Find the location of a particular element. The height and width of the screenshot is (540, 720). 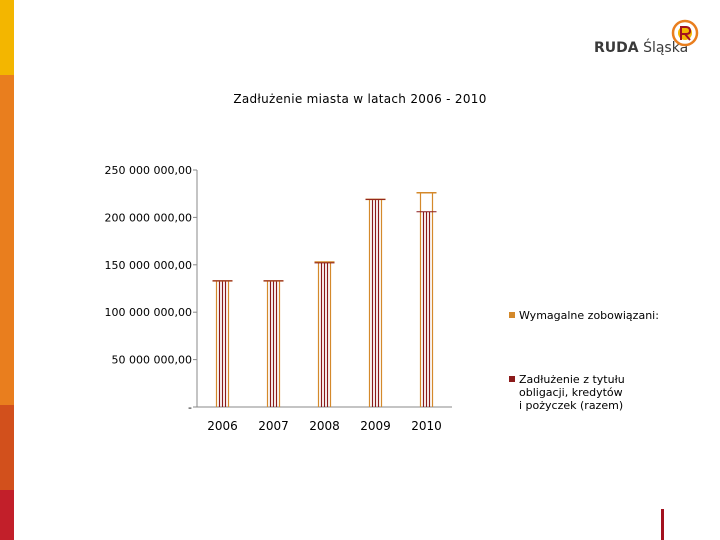

side-stripe-deep-orange is located at coordinates (7, 447).